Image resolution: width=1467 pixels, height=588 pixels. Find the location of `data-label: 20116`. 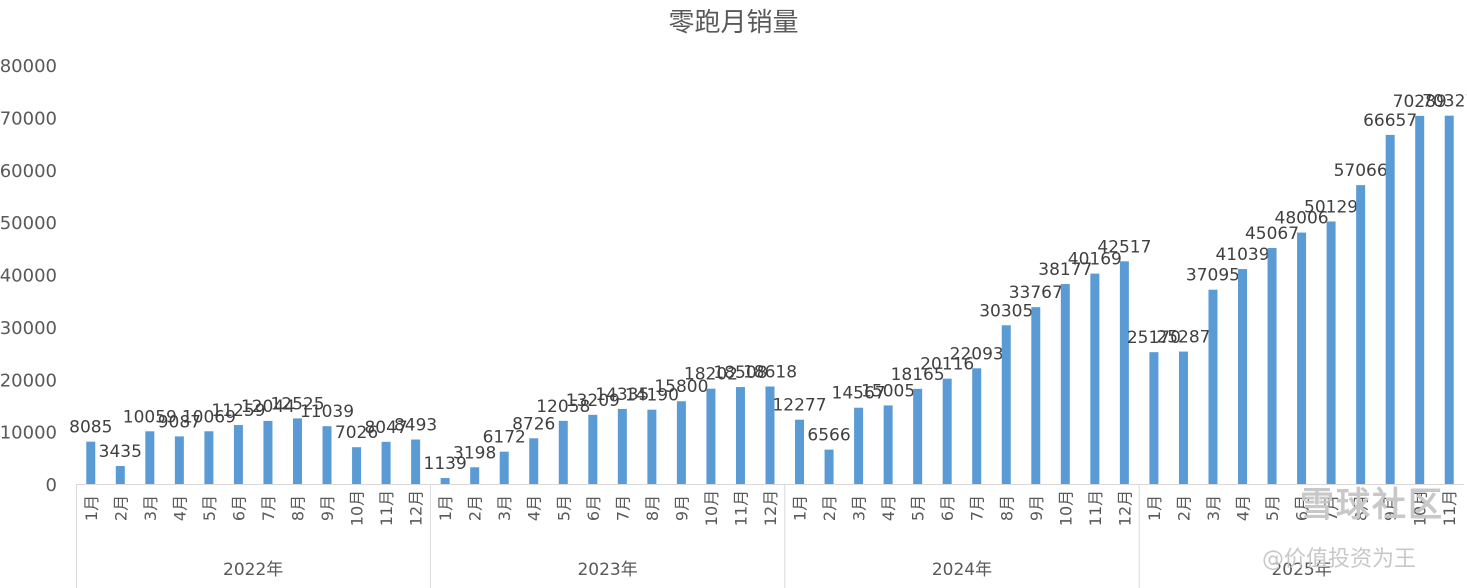

data-label: 20116 is located at coordinates (947, 365).